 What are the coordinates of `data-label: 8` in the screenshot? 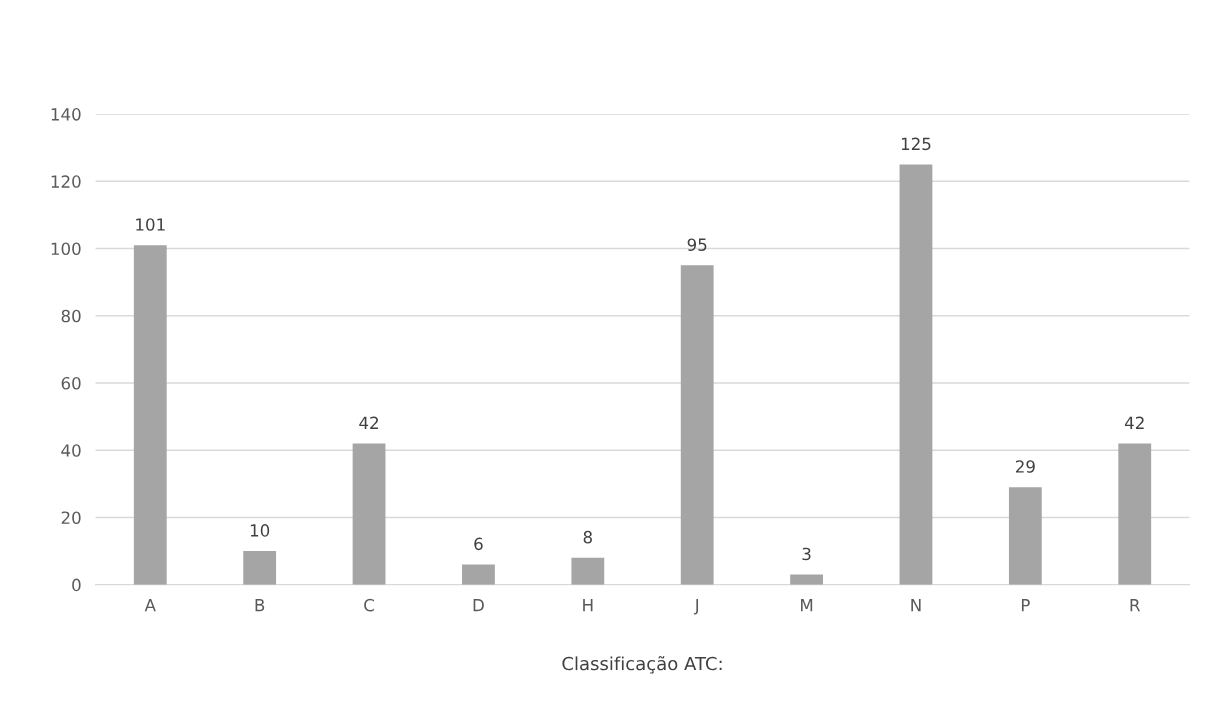 It's located at (587, 537).